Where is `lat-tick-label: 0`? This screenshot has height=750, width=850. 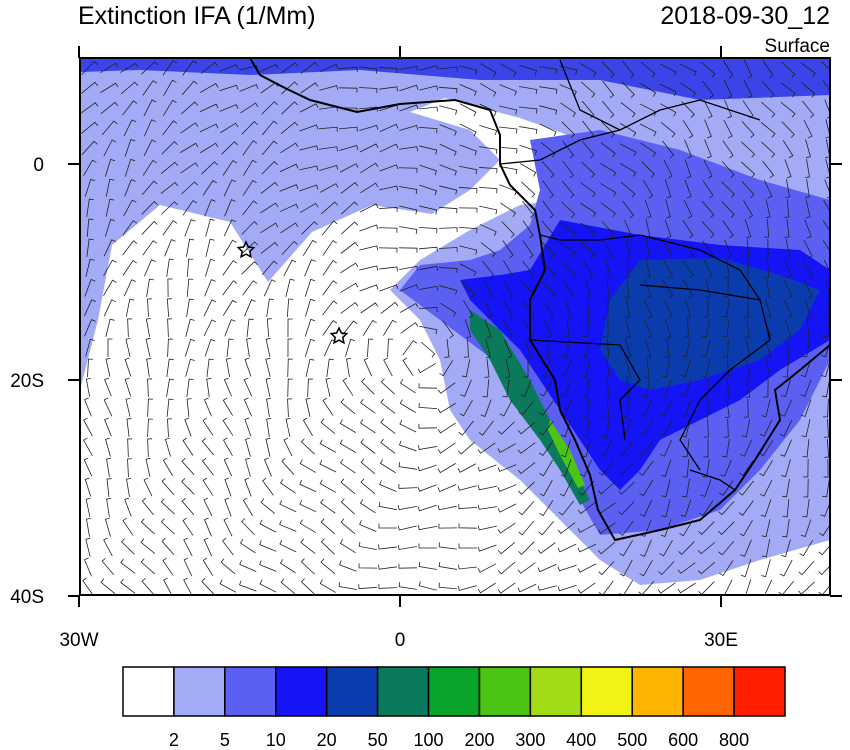
lat-tick-label: 0 is located at coordinates (38, 165).